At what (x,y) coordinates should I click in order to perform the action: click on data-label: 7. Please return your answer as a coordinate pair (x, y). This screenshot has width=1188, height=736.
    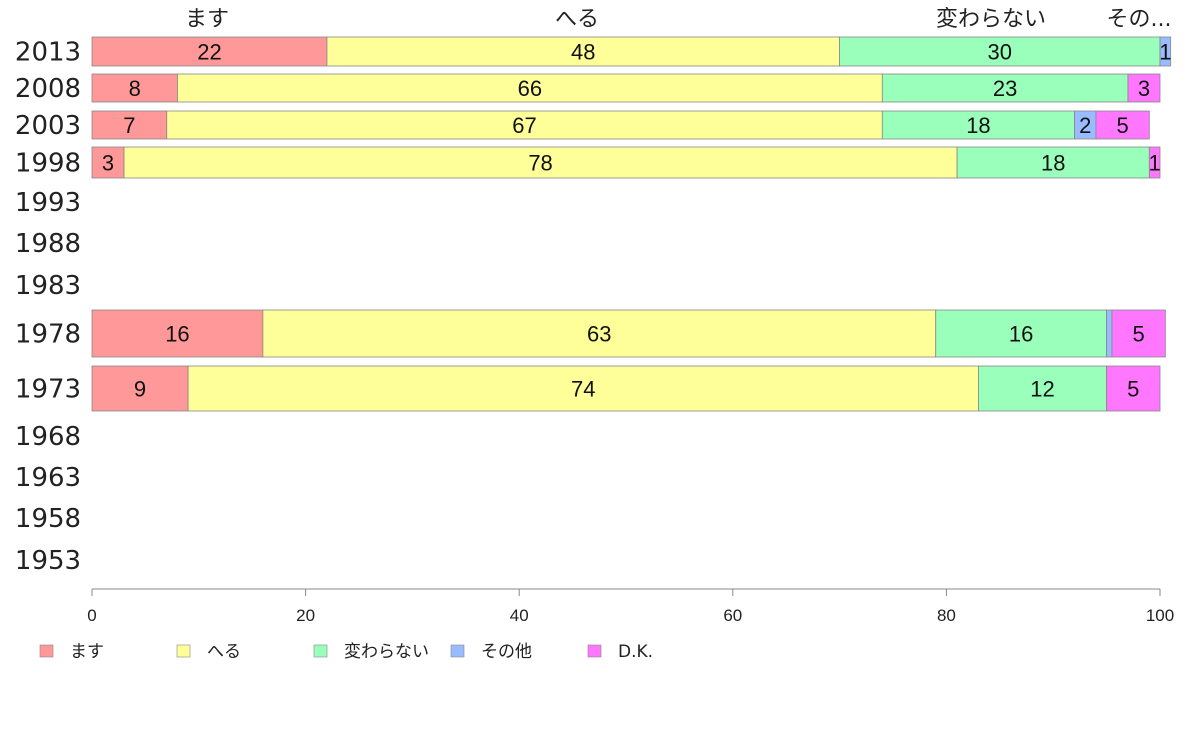
    Looking at the image, I should click on (129, 125).